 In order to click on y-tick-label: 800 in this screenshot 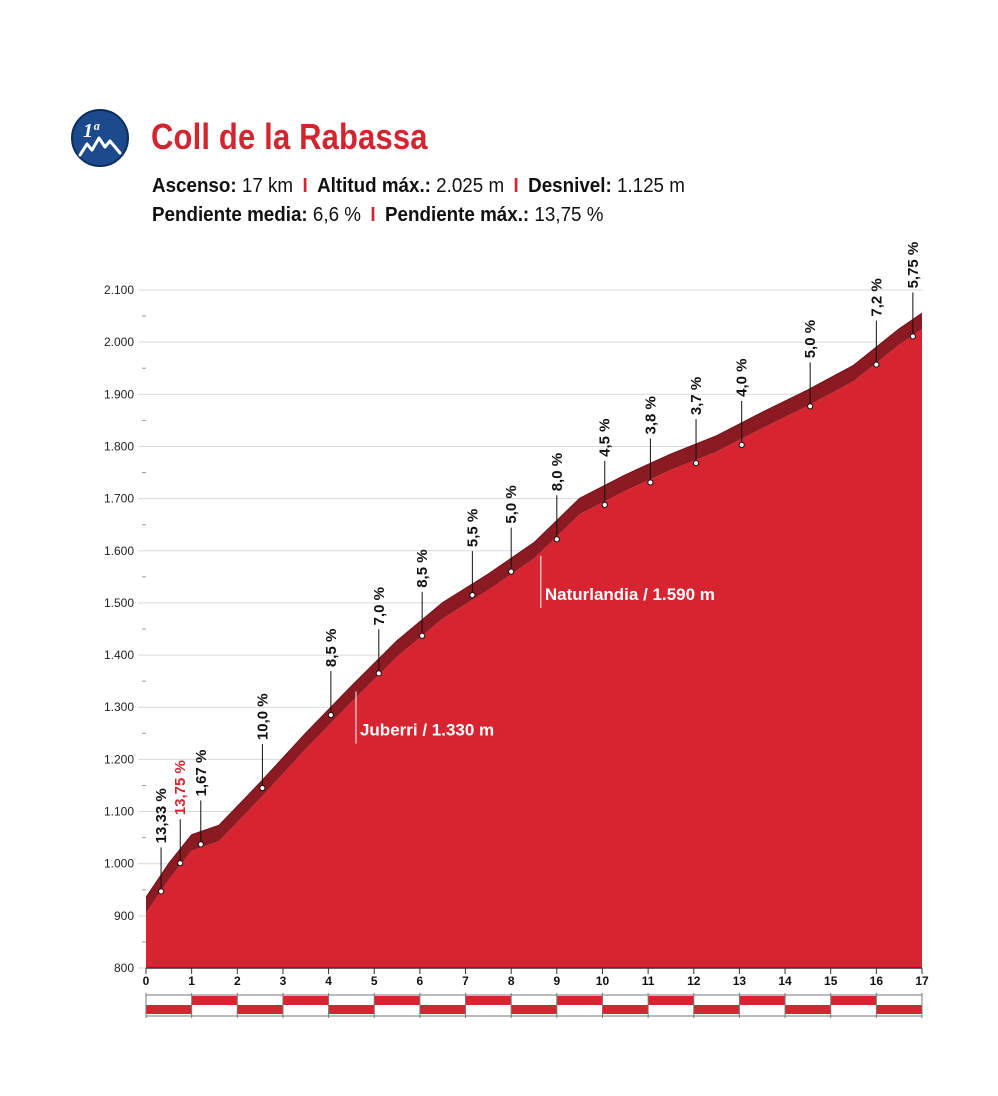, I will do `click(124, 968)`.